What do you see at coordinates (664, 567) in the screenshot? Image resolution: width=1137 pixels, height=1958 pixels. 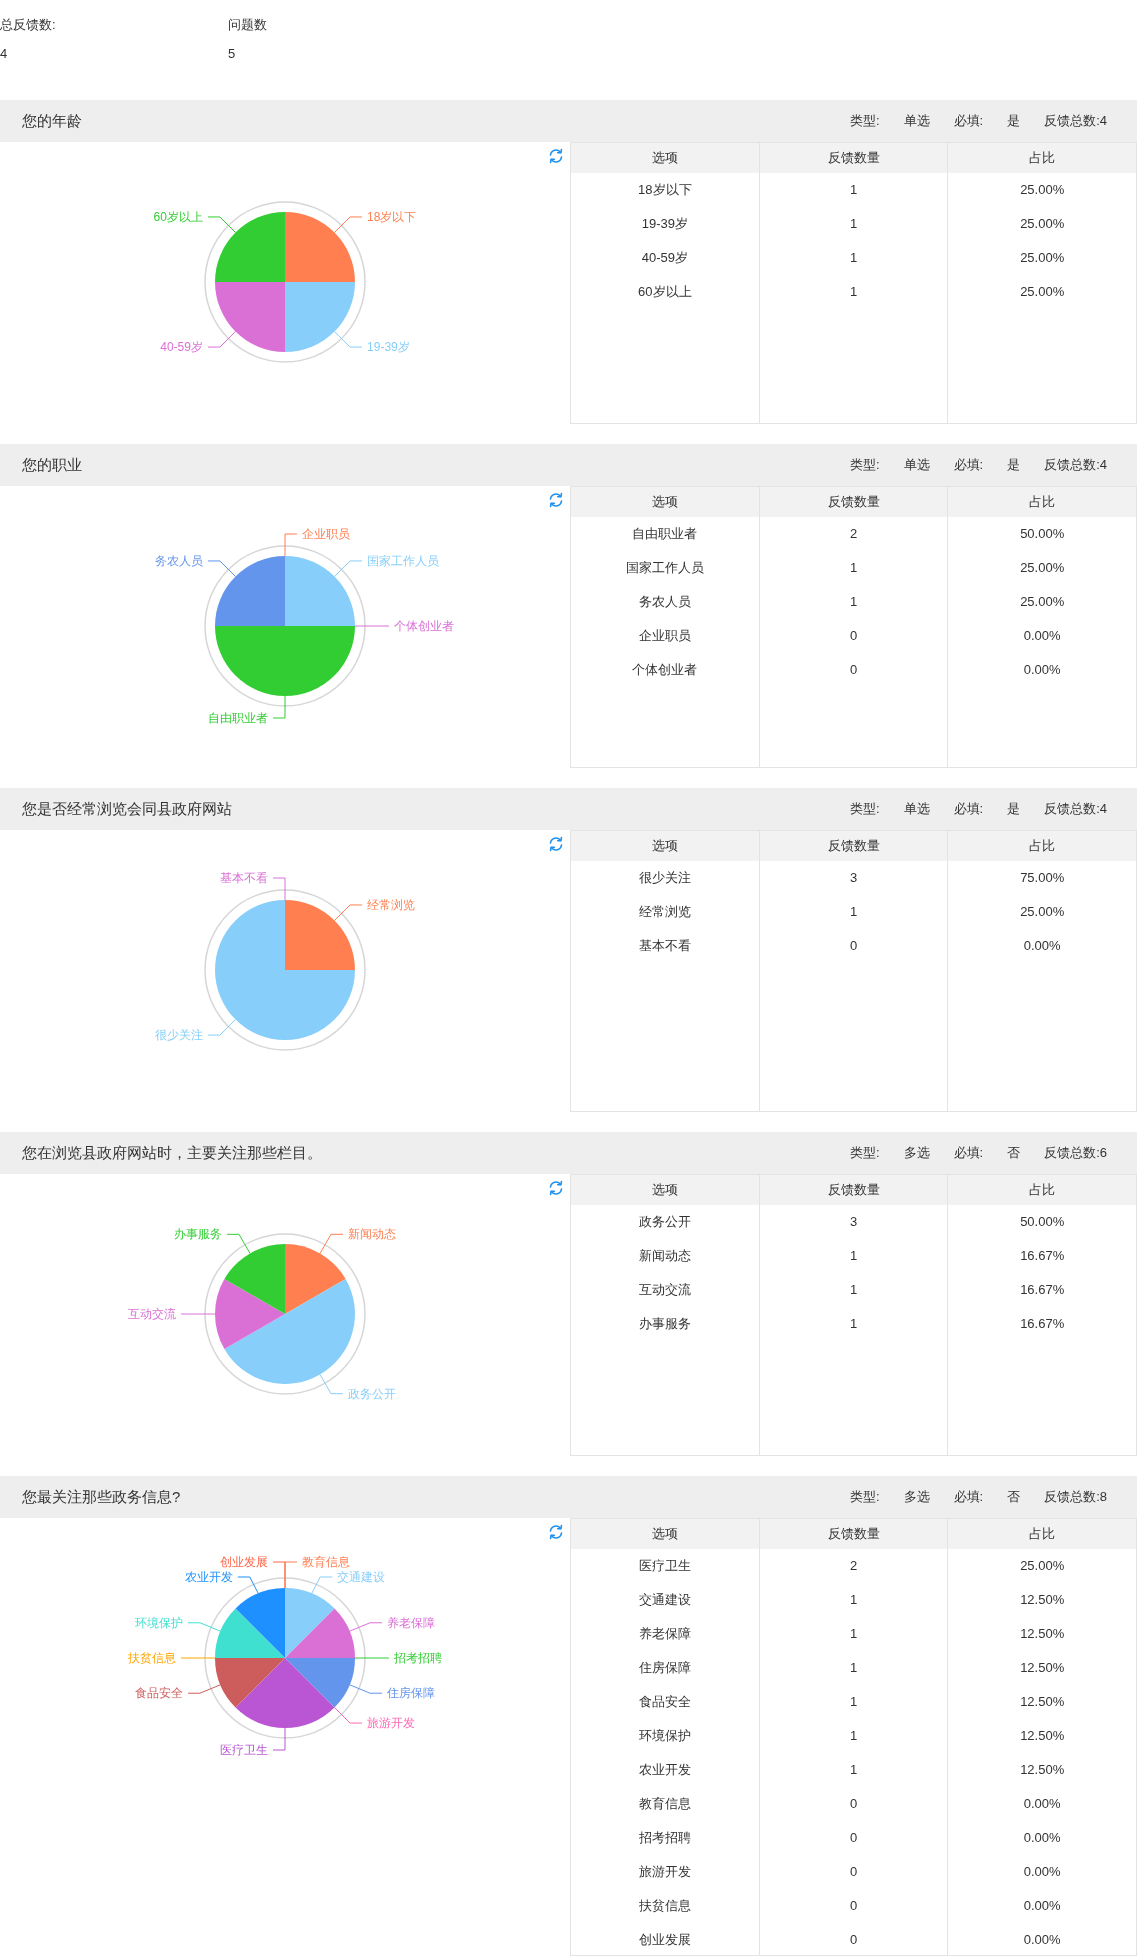 I see `category-label: 国家工作人员` at bounding box center [664, 567].